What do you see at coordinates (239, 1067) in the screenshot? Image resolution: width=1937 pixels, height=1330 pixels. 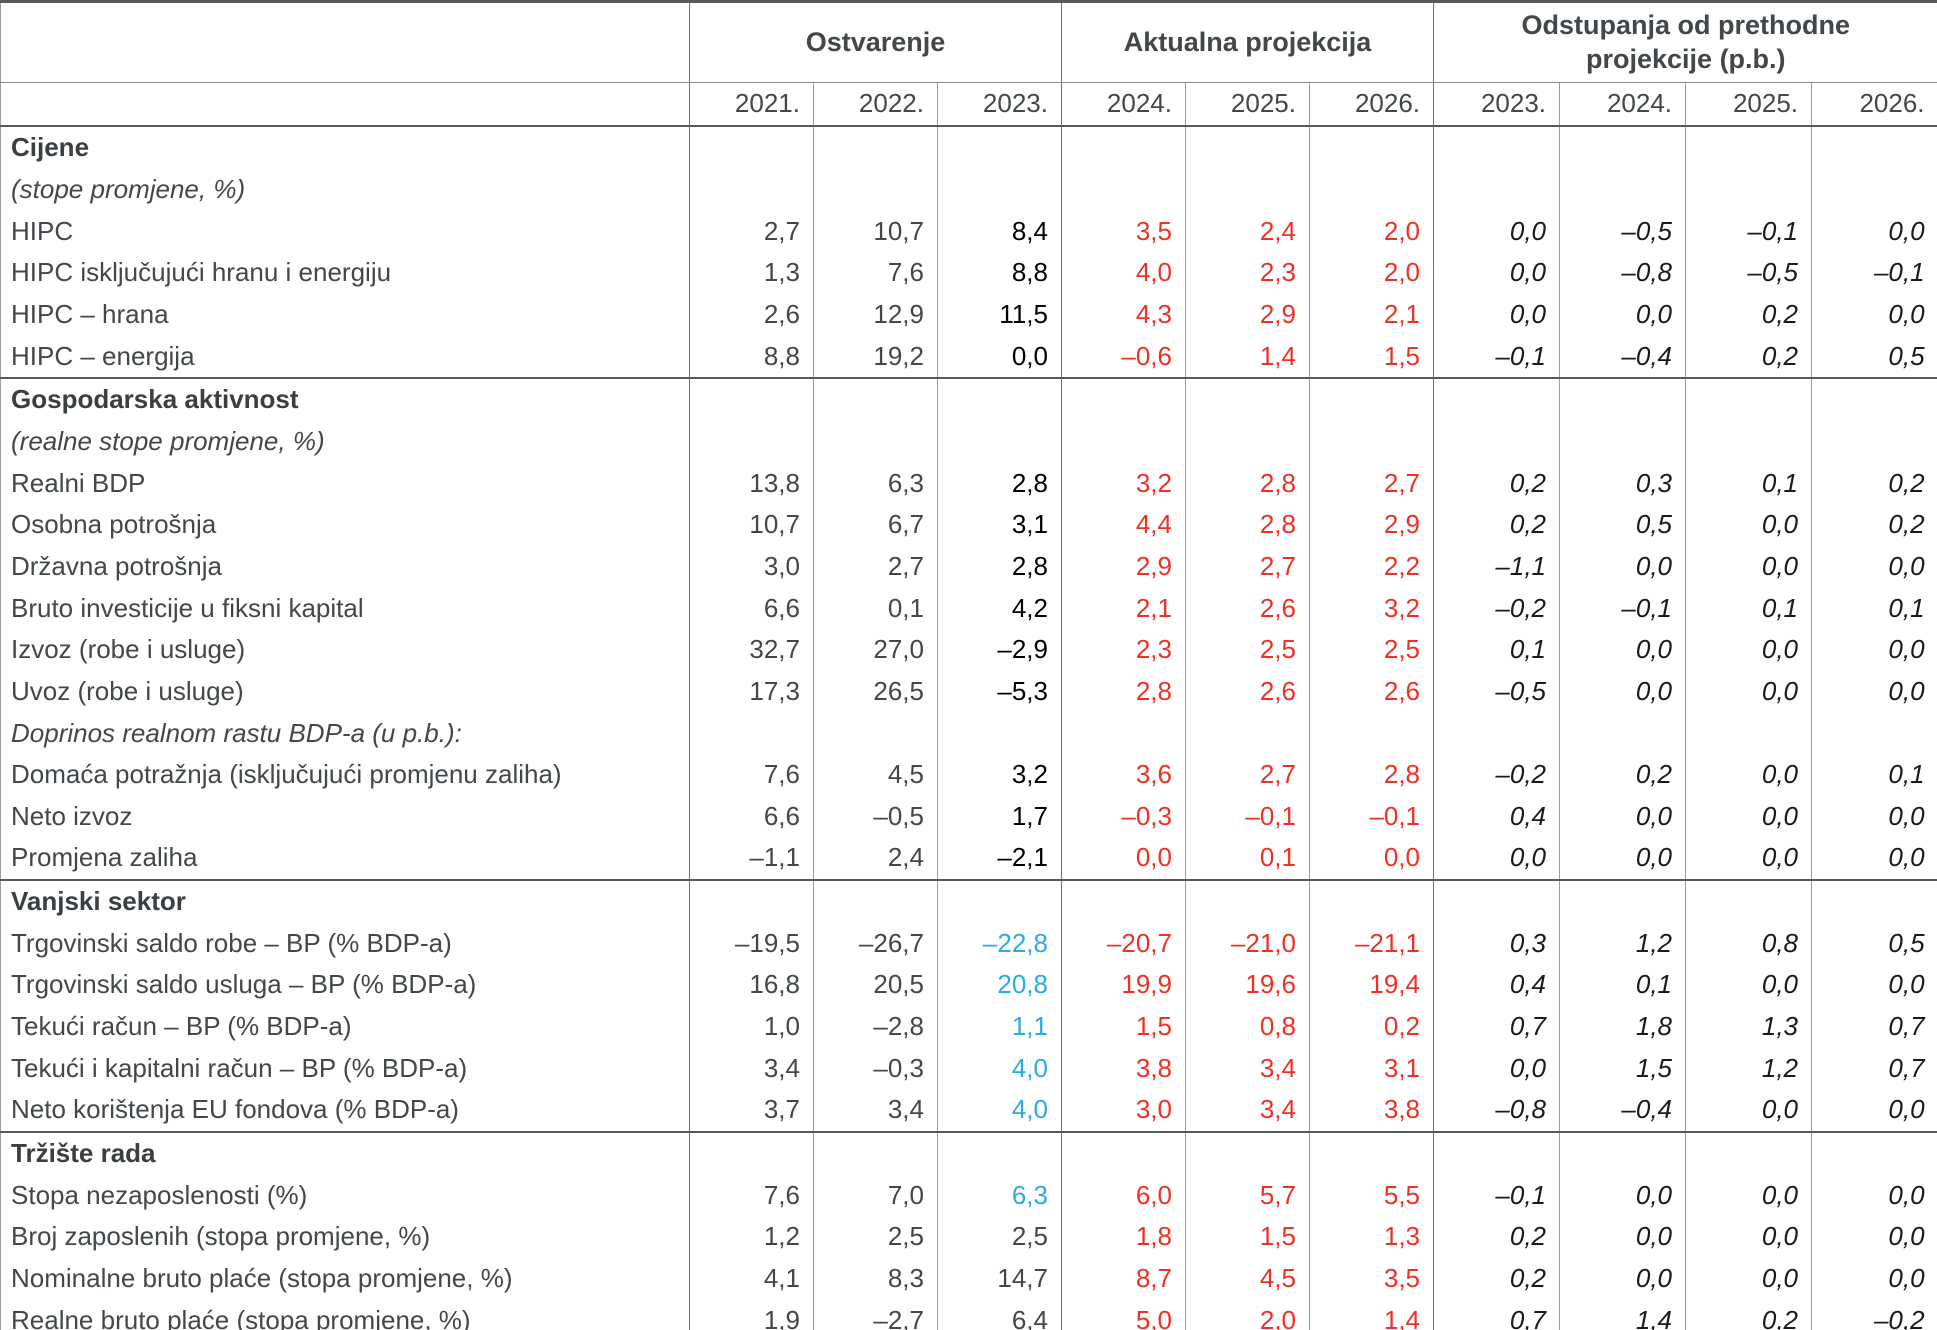 I see `row-label: Tekući i kapitalni račun – BP (% BDP-a)` at bounding box center [239, 1067].